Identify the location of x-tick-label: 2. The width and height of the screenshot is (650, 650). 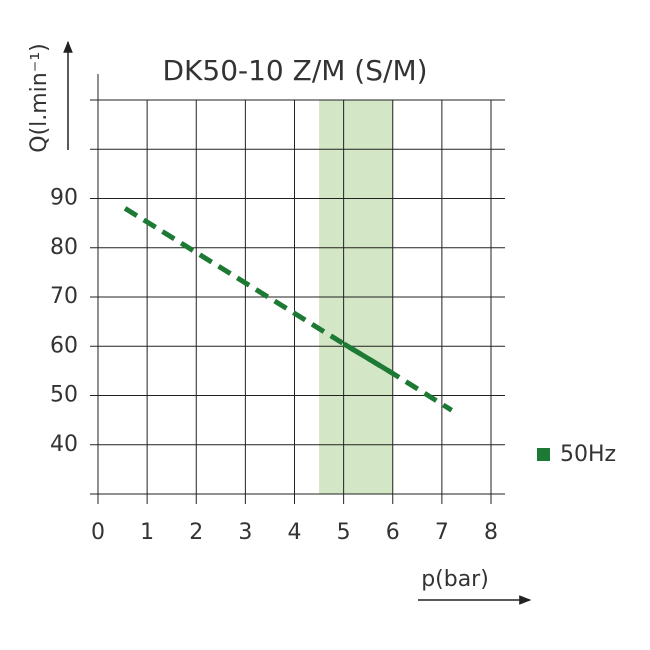
(196, 532).